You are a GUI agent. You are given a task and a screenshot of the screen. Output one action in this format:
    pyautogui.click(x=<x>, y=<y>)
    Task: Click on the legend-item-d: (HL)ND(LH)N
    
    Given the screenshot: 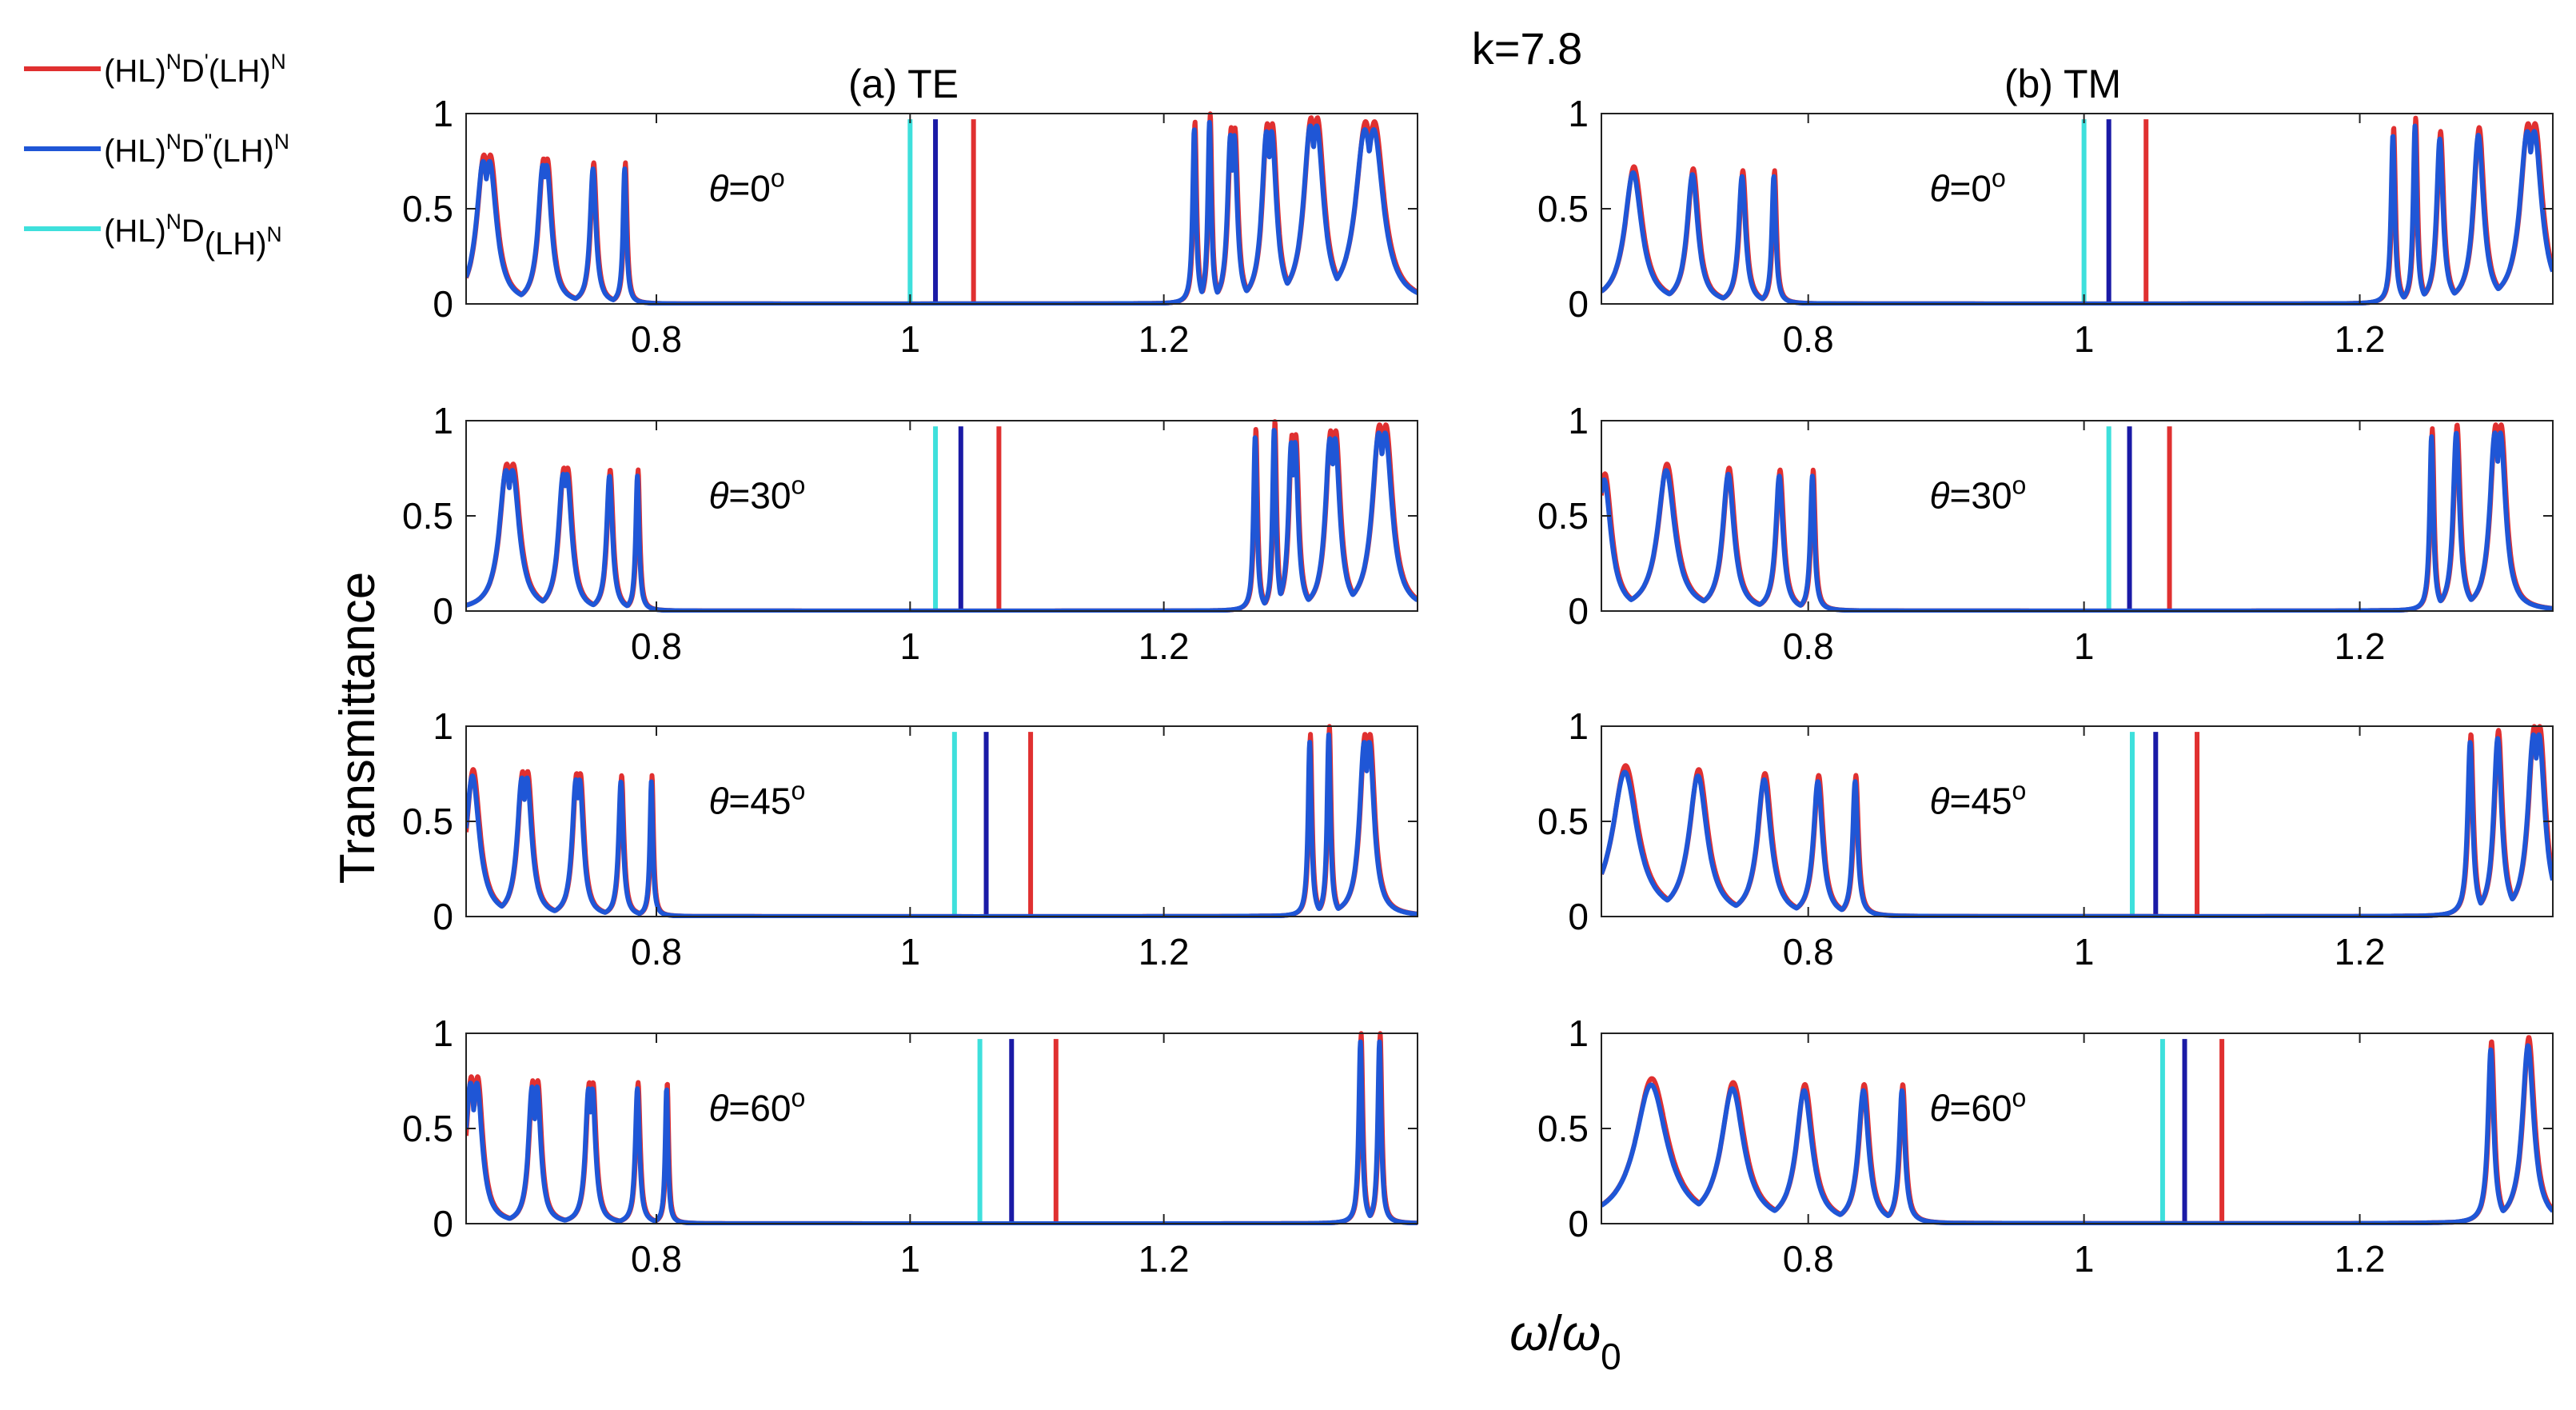 What is the action you would take?
    pyautogui.click(x=153, y=236)
    